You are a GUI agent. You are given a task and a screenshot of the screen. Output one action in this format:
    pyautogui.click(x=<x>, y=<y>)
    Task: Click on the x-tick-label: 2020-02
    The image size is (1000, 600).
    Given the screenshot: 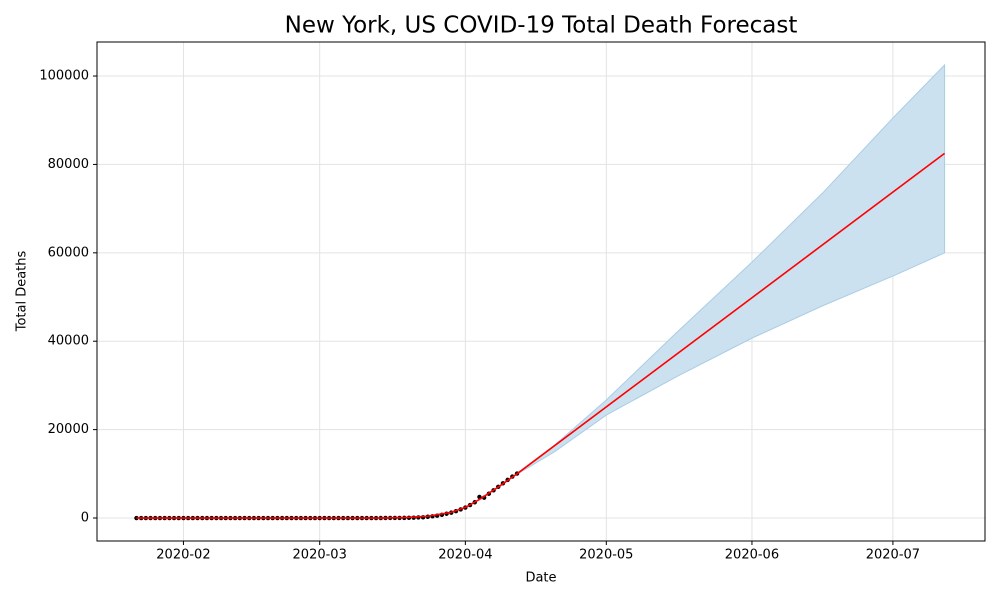 What is the action you would take?
    pyautogui.click(x=183, y=555)
    